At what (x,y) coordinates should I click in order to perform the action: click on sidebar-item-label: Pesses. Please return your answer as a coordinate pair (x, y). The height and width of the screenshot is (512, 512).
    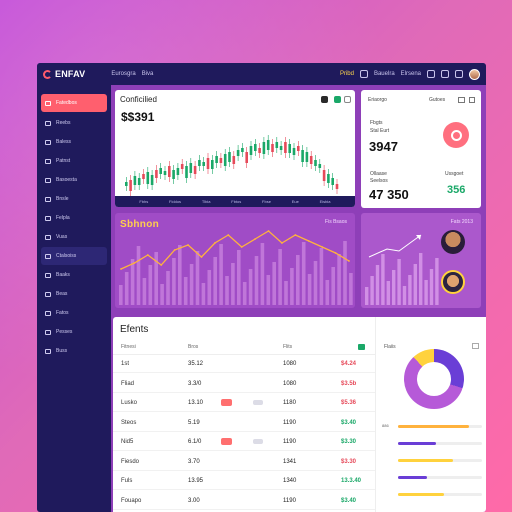
    Looking at the image, I should click on (64, 332).